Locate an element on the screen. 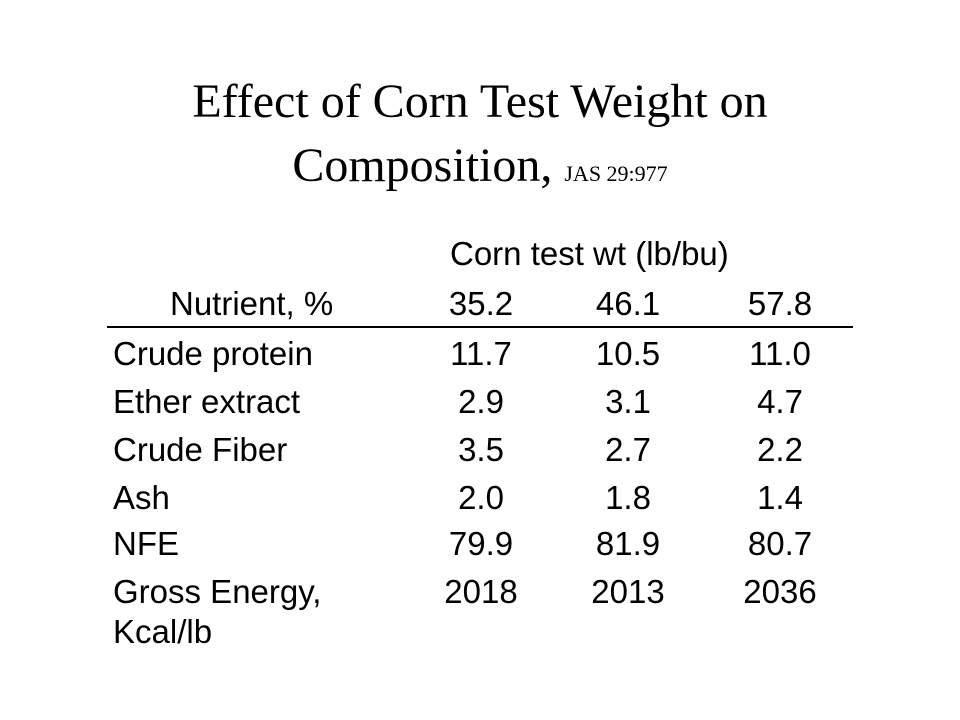 Image resolution: width=960 pixels, height=720 pixels. row-value: 2013 is located at coordinates (628, 591).